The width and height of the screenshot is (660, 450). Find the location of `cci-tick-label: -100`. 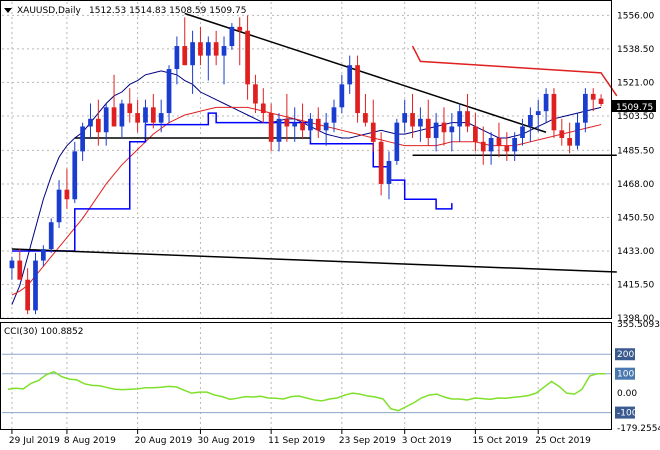

cci-tick-label: -100 is located at coordinates (627, 414).